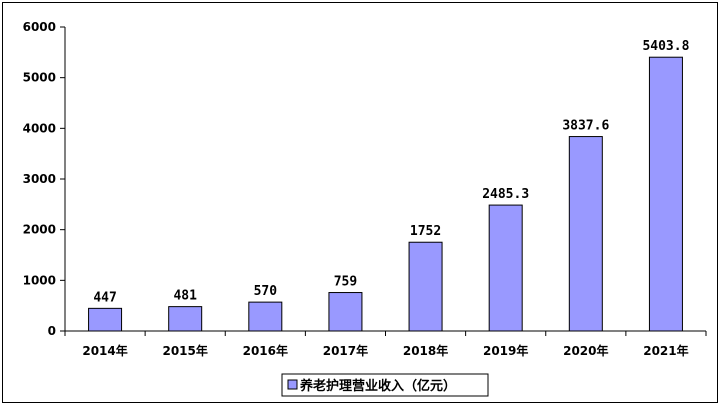 Image resolution: width=722 pixels, height=407 pixels. Describe the element at coordinates (385, 344) in the screenshot. I see `x-axis: 2014年 2015年 2016年 2017年 2018年 2019年 2020年 2021年` at that location.